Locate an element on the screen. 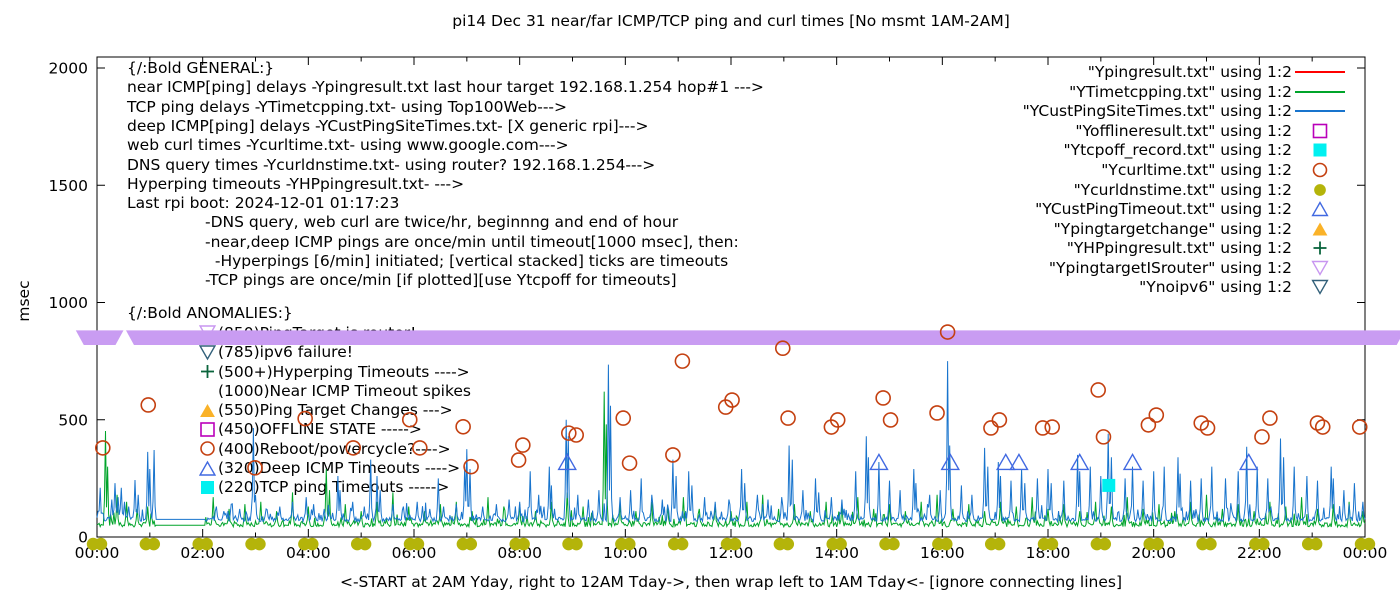 This screenshot has width=1400, height=600. anomaly-text: (785)ipv6 failure! is located at coordinates (285, 352).